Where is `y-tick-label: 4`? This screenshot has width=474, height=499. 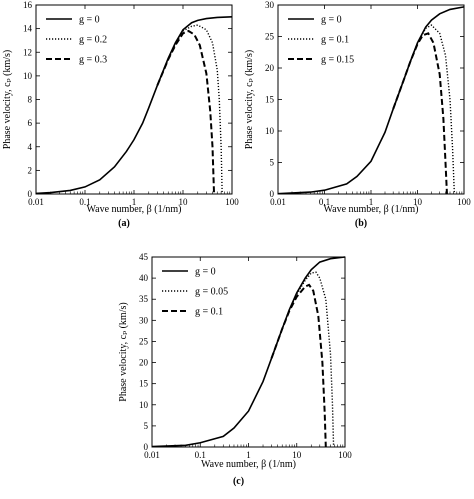 y-tick-label: 4 is located at coordinates (30, 147).